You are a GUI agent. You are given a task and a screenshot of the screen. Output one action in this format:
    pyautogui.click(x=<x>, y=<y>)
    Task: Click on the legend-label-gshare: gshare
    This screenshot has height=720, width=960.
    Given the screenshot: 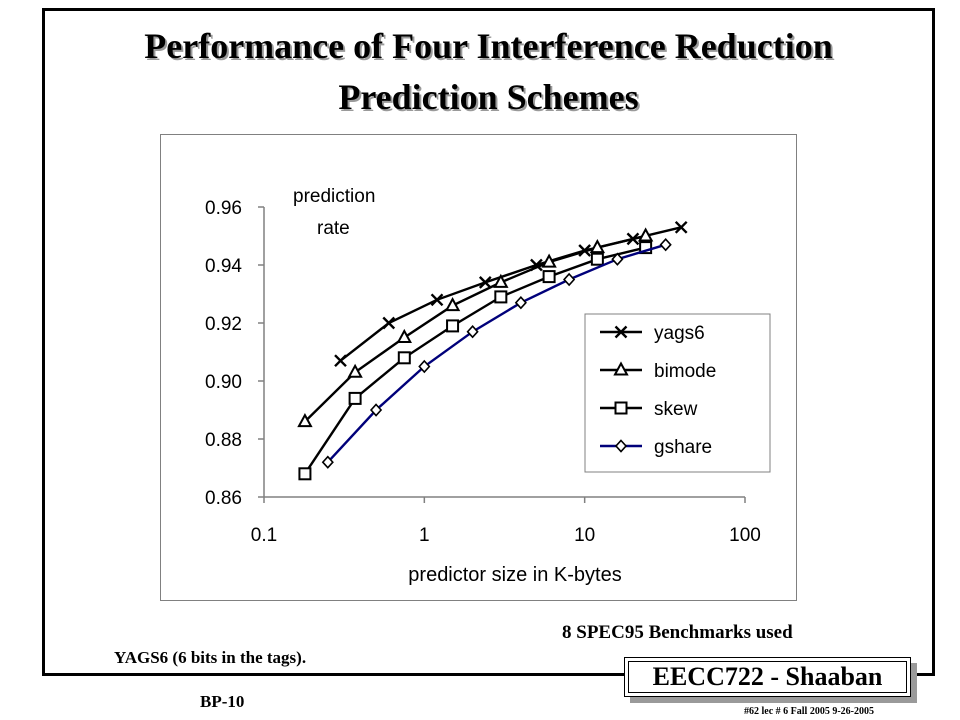 What is the action you would take?
    pyautogui.click(x=683, y=447)
    